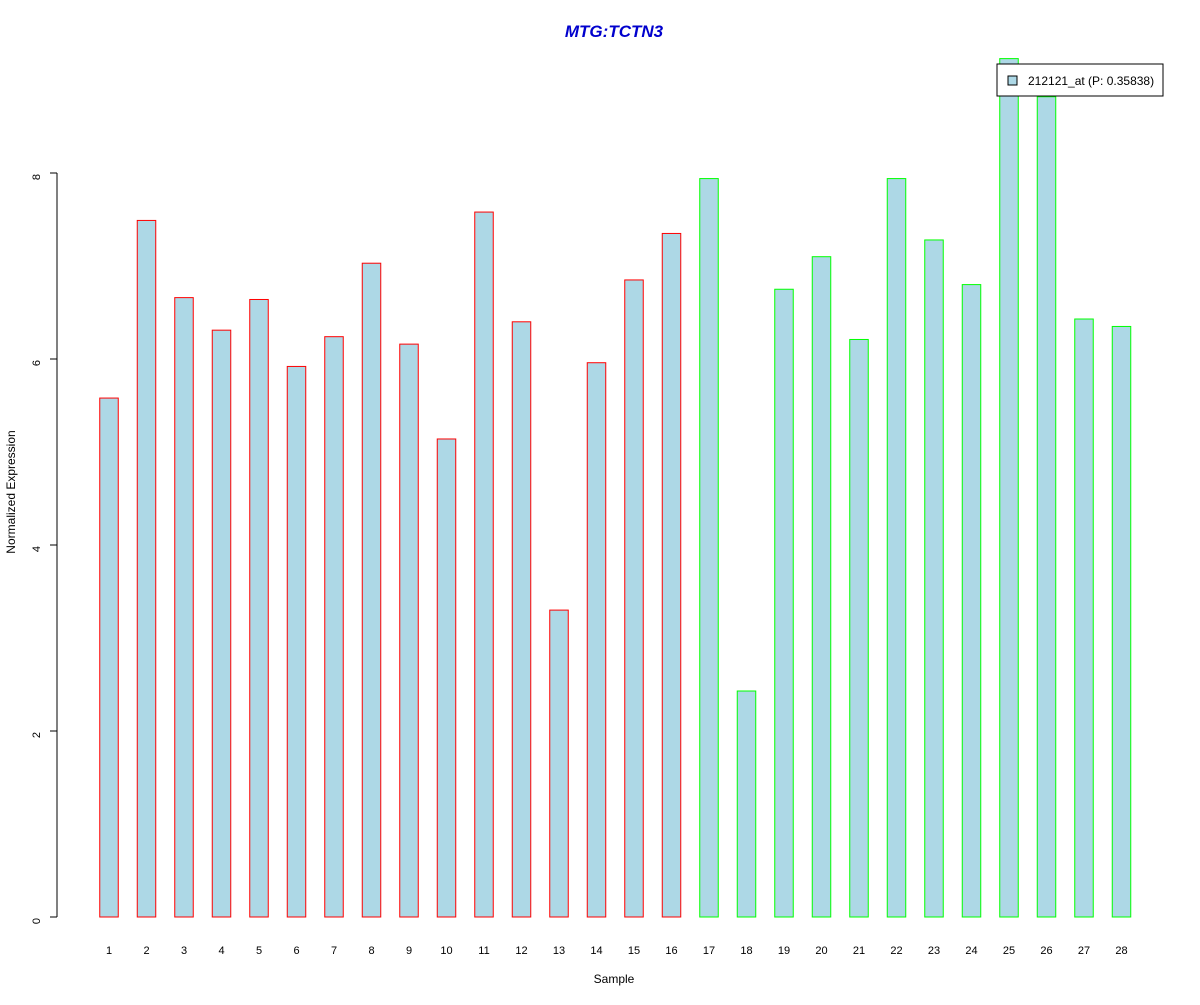 The image size is (1200, 1005). I want to click on y-axis: 0 2 4 6 8, so click(44, 548).